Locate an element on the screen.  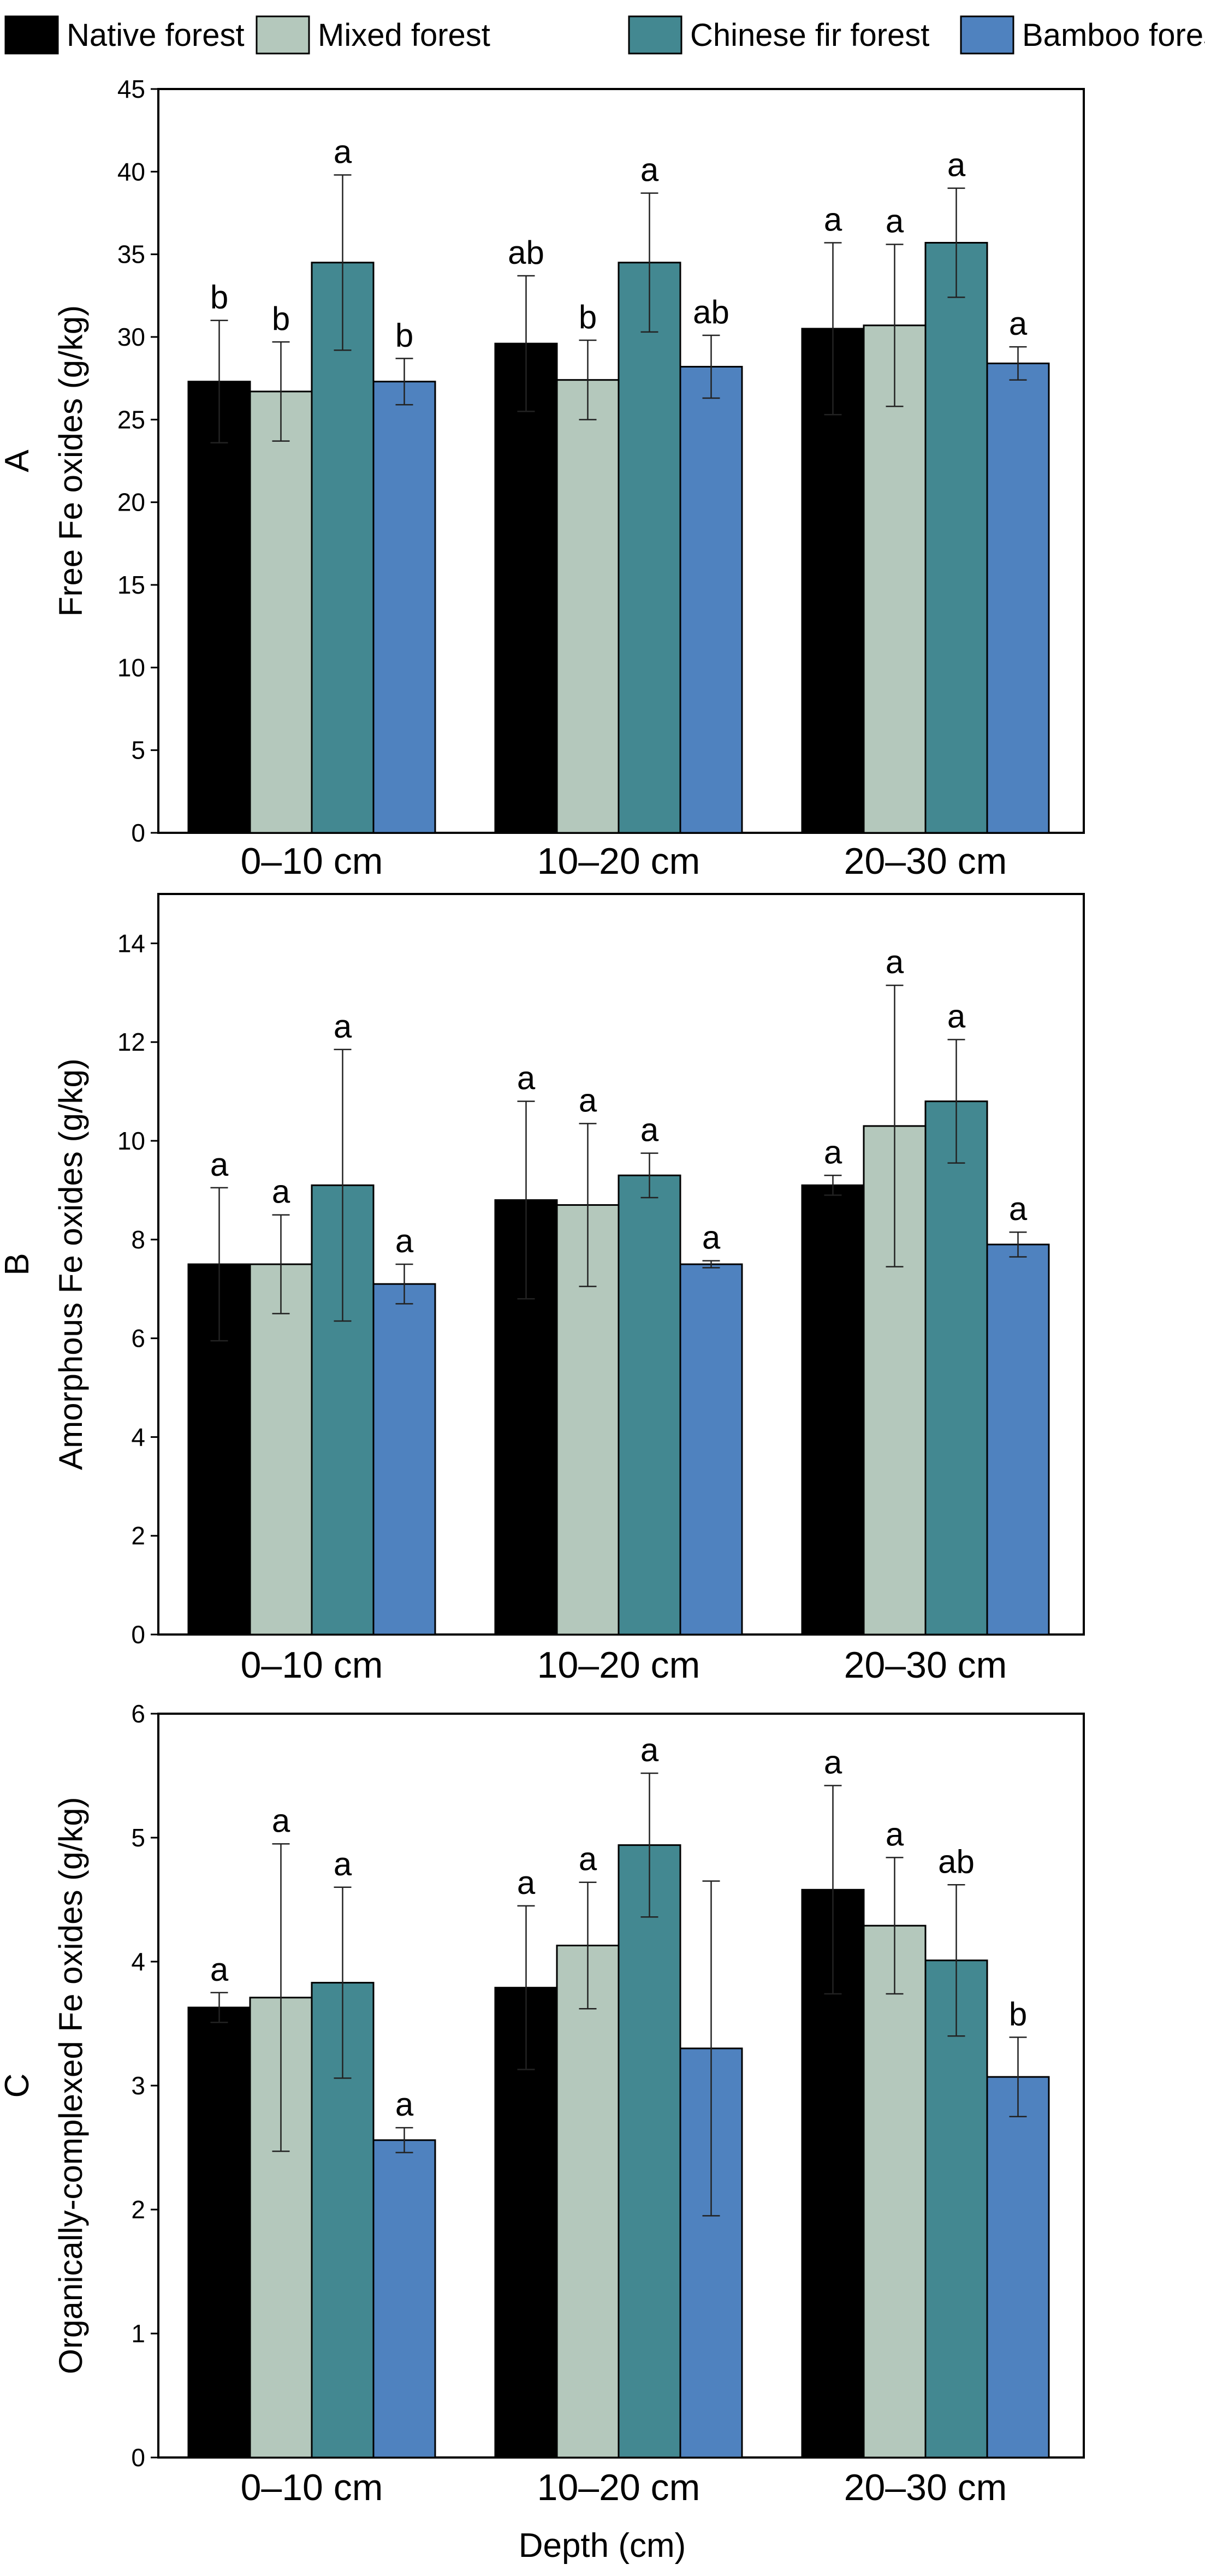
y-tick-label: 35 is located at coordinates (131, 254).